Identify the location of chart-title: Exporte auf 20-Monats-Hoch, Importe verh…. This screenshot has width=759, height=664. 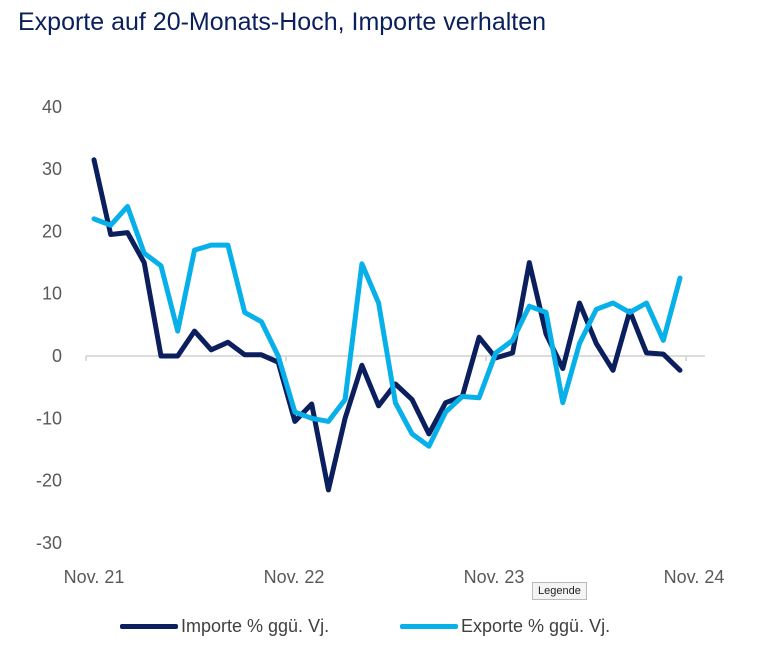
(282, 22).